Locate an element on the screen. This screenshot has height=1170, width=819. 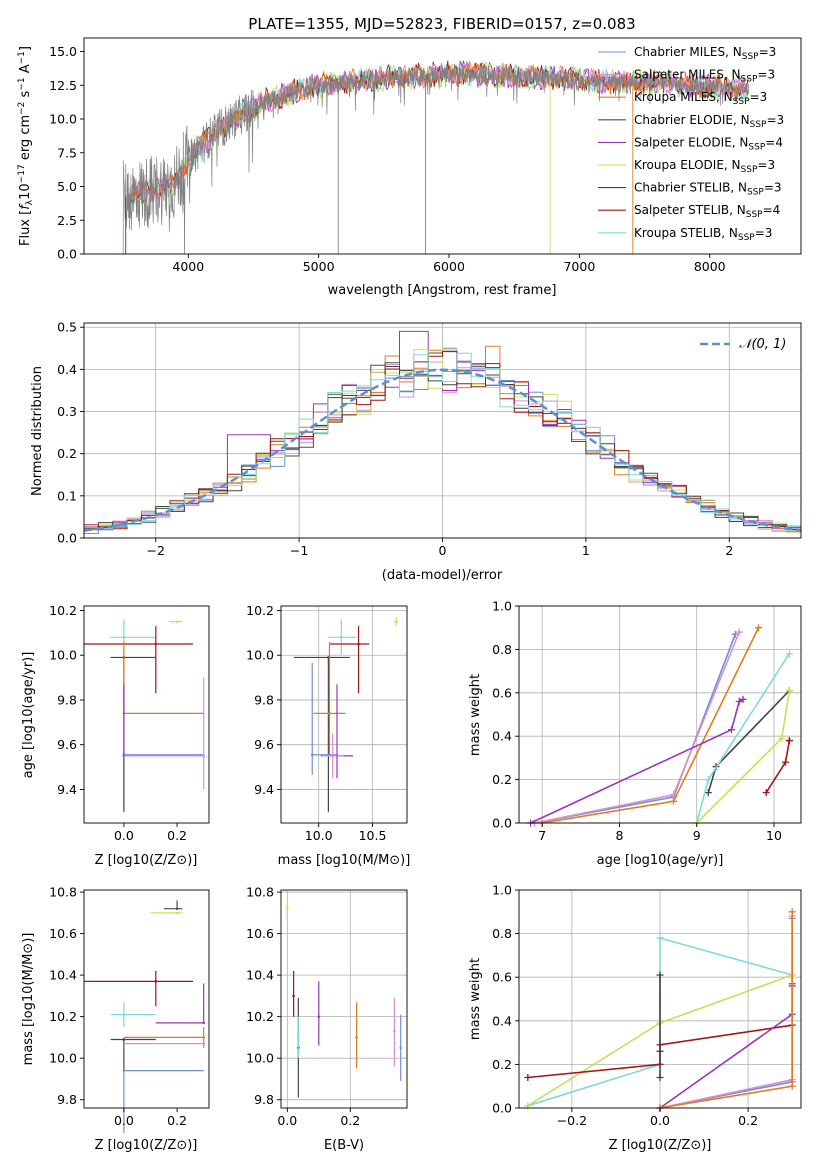
x-tick-label: 0.0 is located at coordinates (124, 1120).